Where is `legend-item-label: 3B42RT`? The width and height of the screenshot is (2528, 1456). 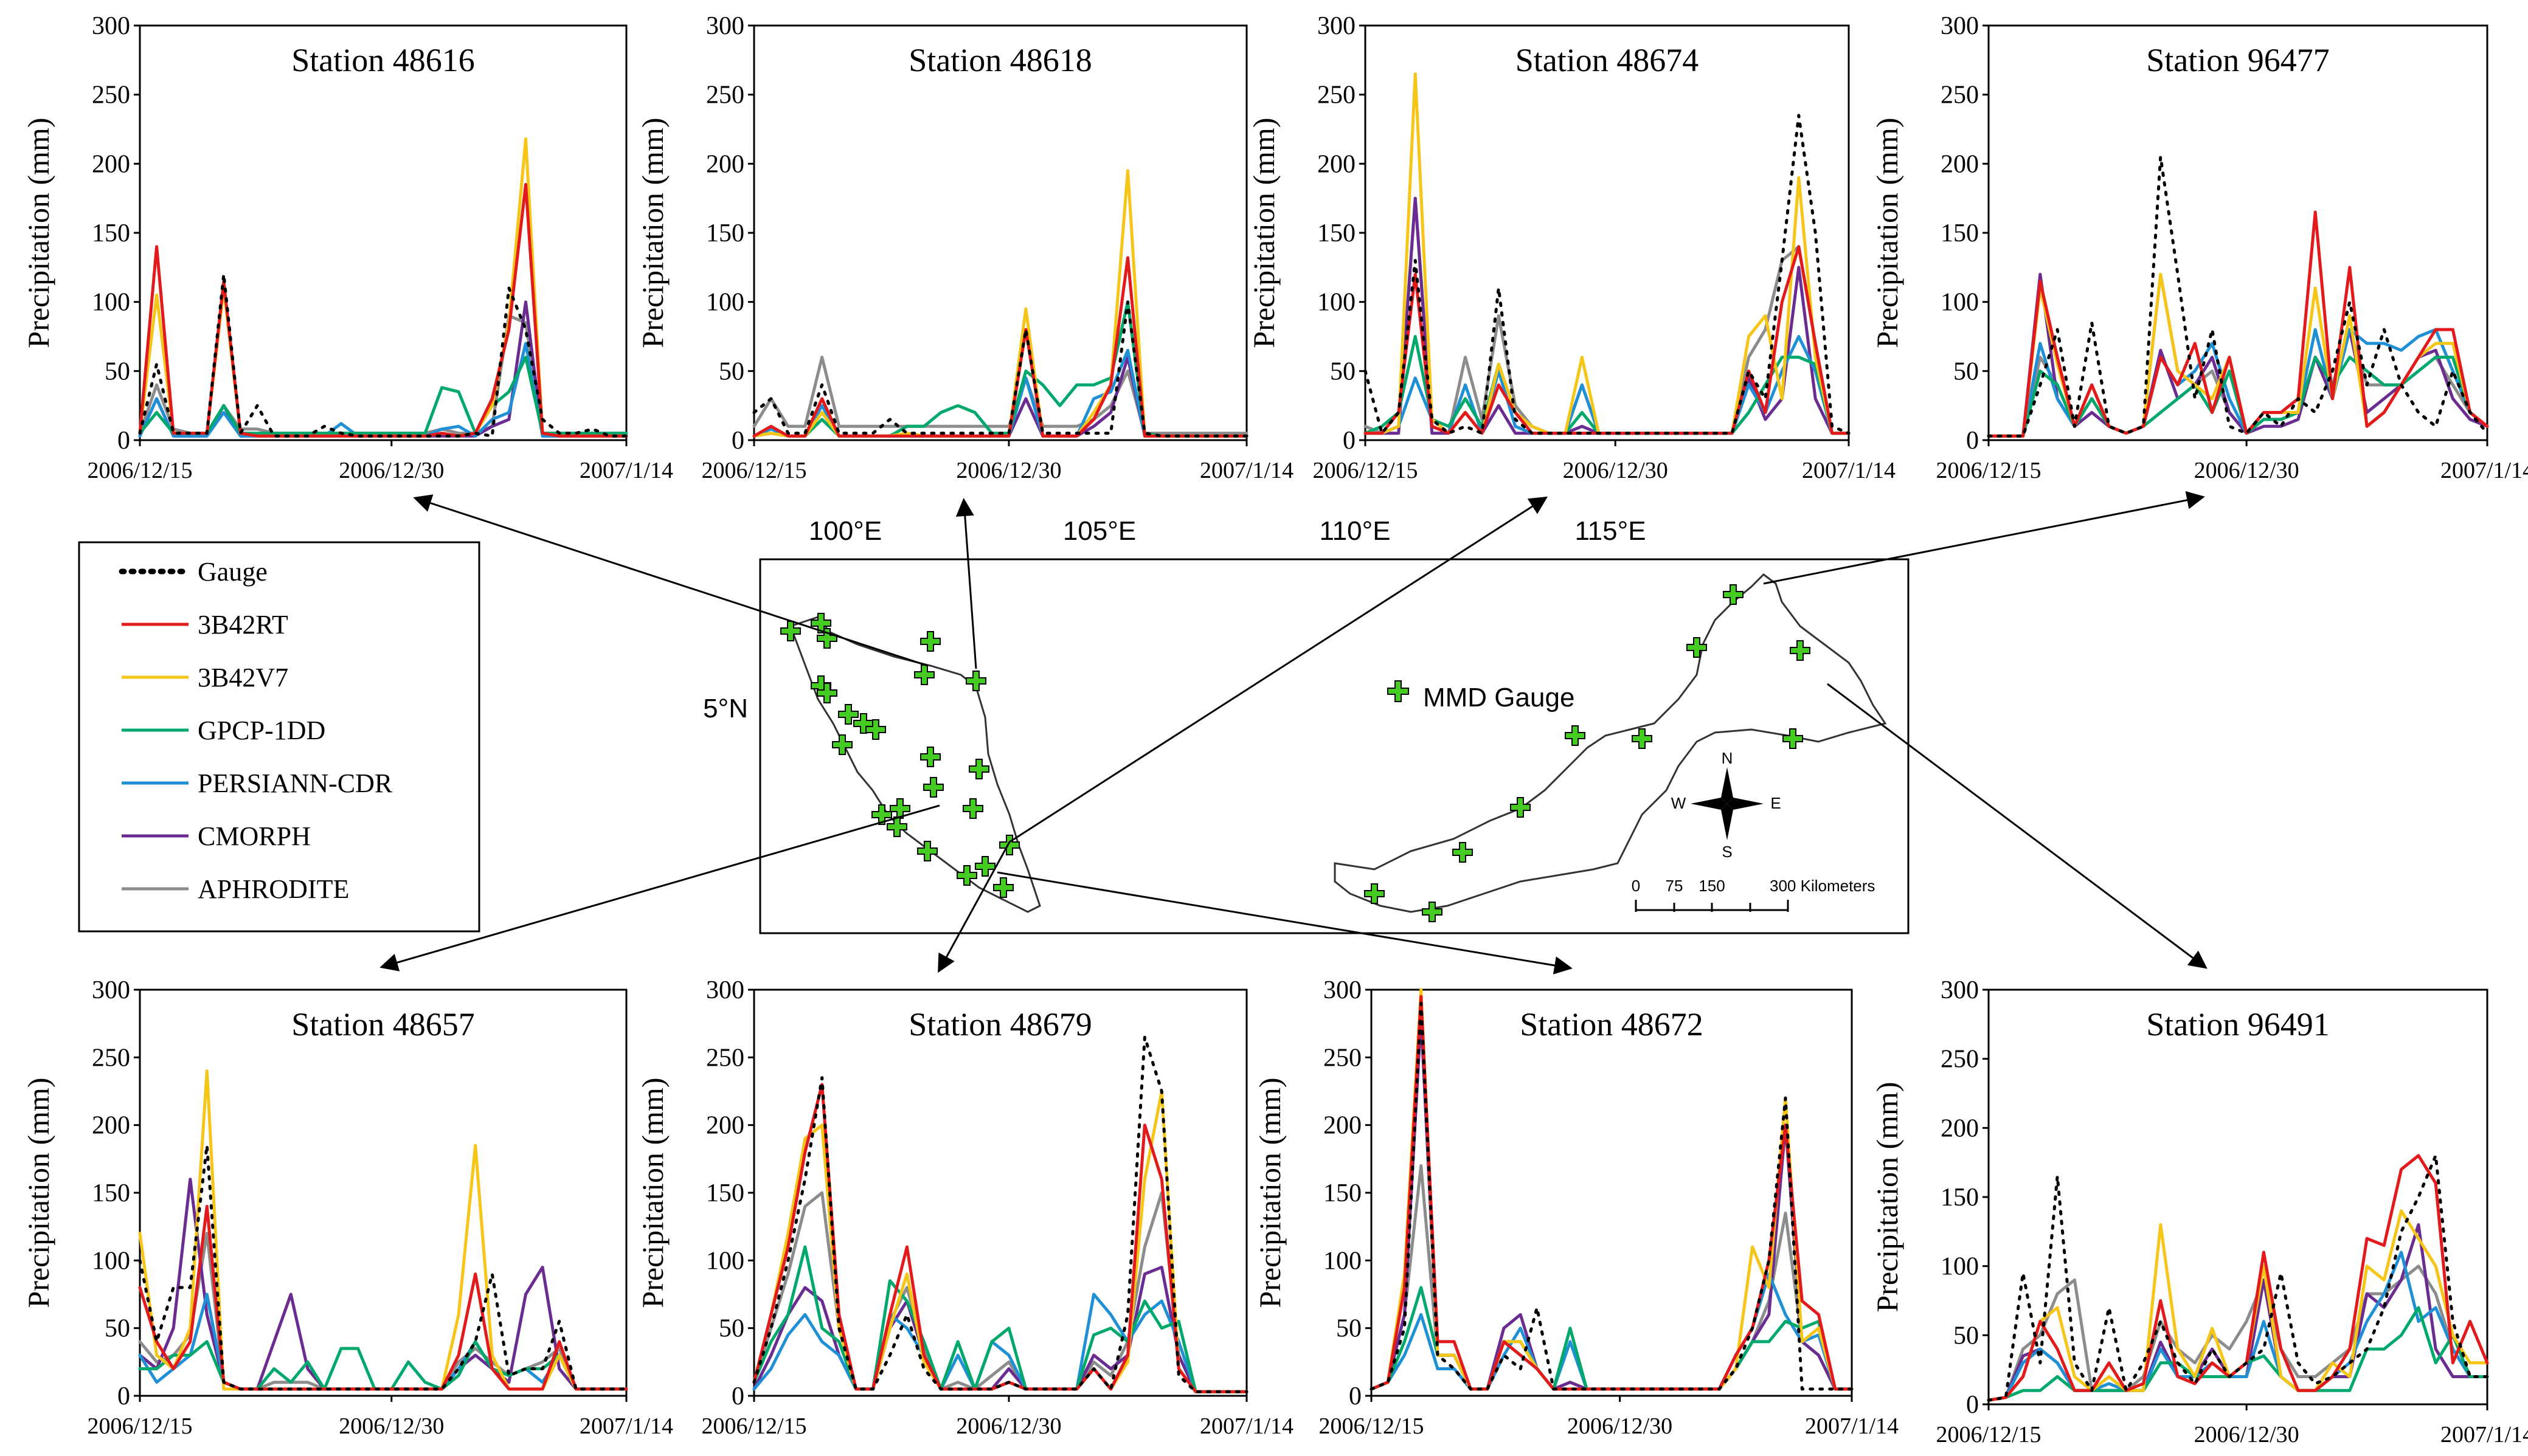 legend-item-label: 3B42RT is located at coordinates (243, 625).